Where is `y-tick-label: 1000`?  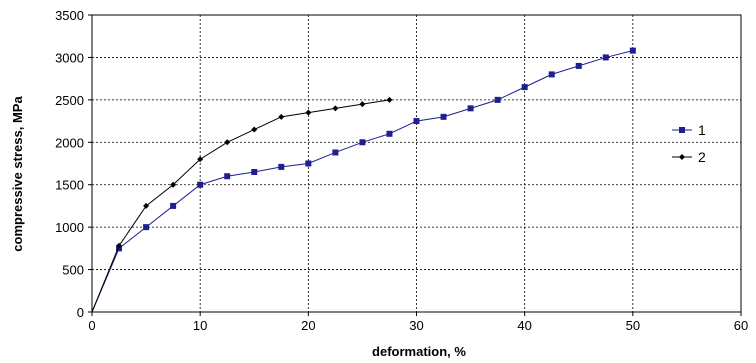
y-tick-label: 1000 is located at coordinates (69, 227).